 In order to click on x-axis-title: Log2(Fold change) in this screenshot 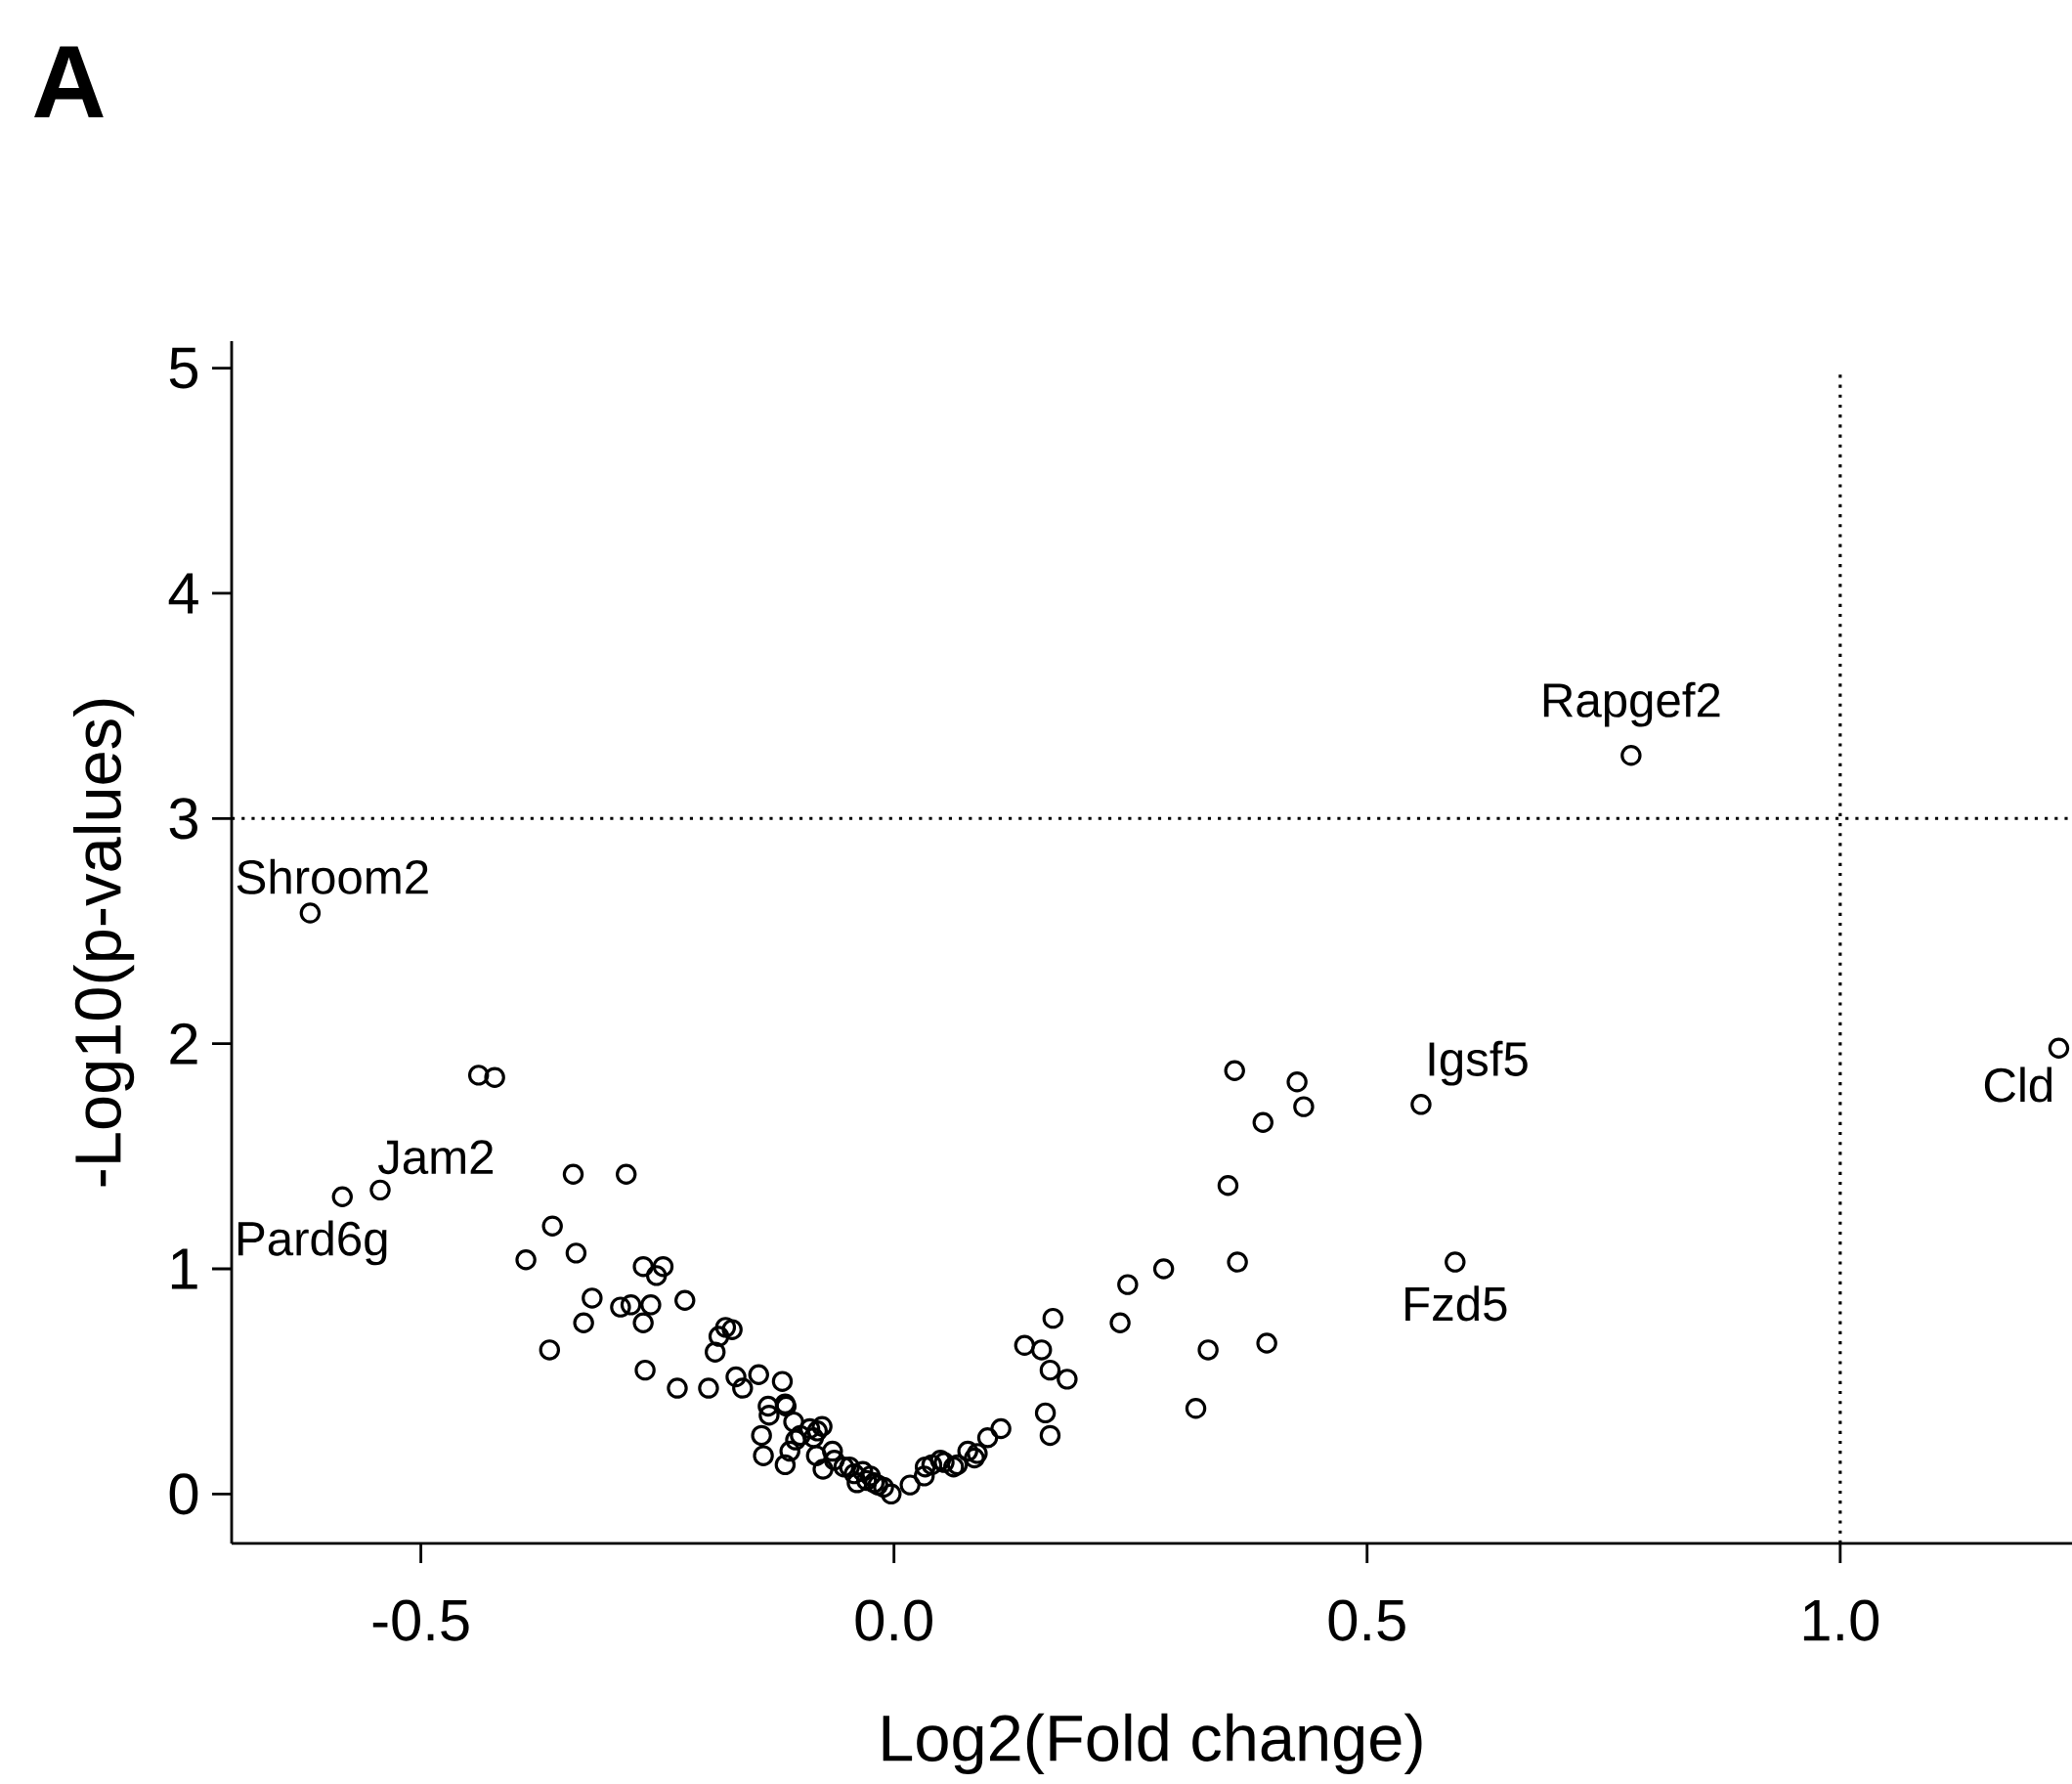, I will do `click(1152, 1744)`.